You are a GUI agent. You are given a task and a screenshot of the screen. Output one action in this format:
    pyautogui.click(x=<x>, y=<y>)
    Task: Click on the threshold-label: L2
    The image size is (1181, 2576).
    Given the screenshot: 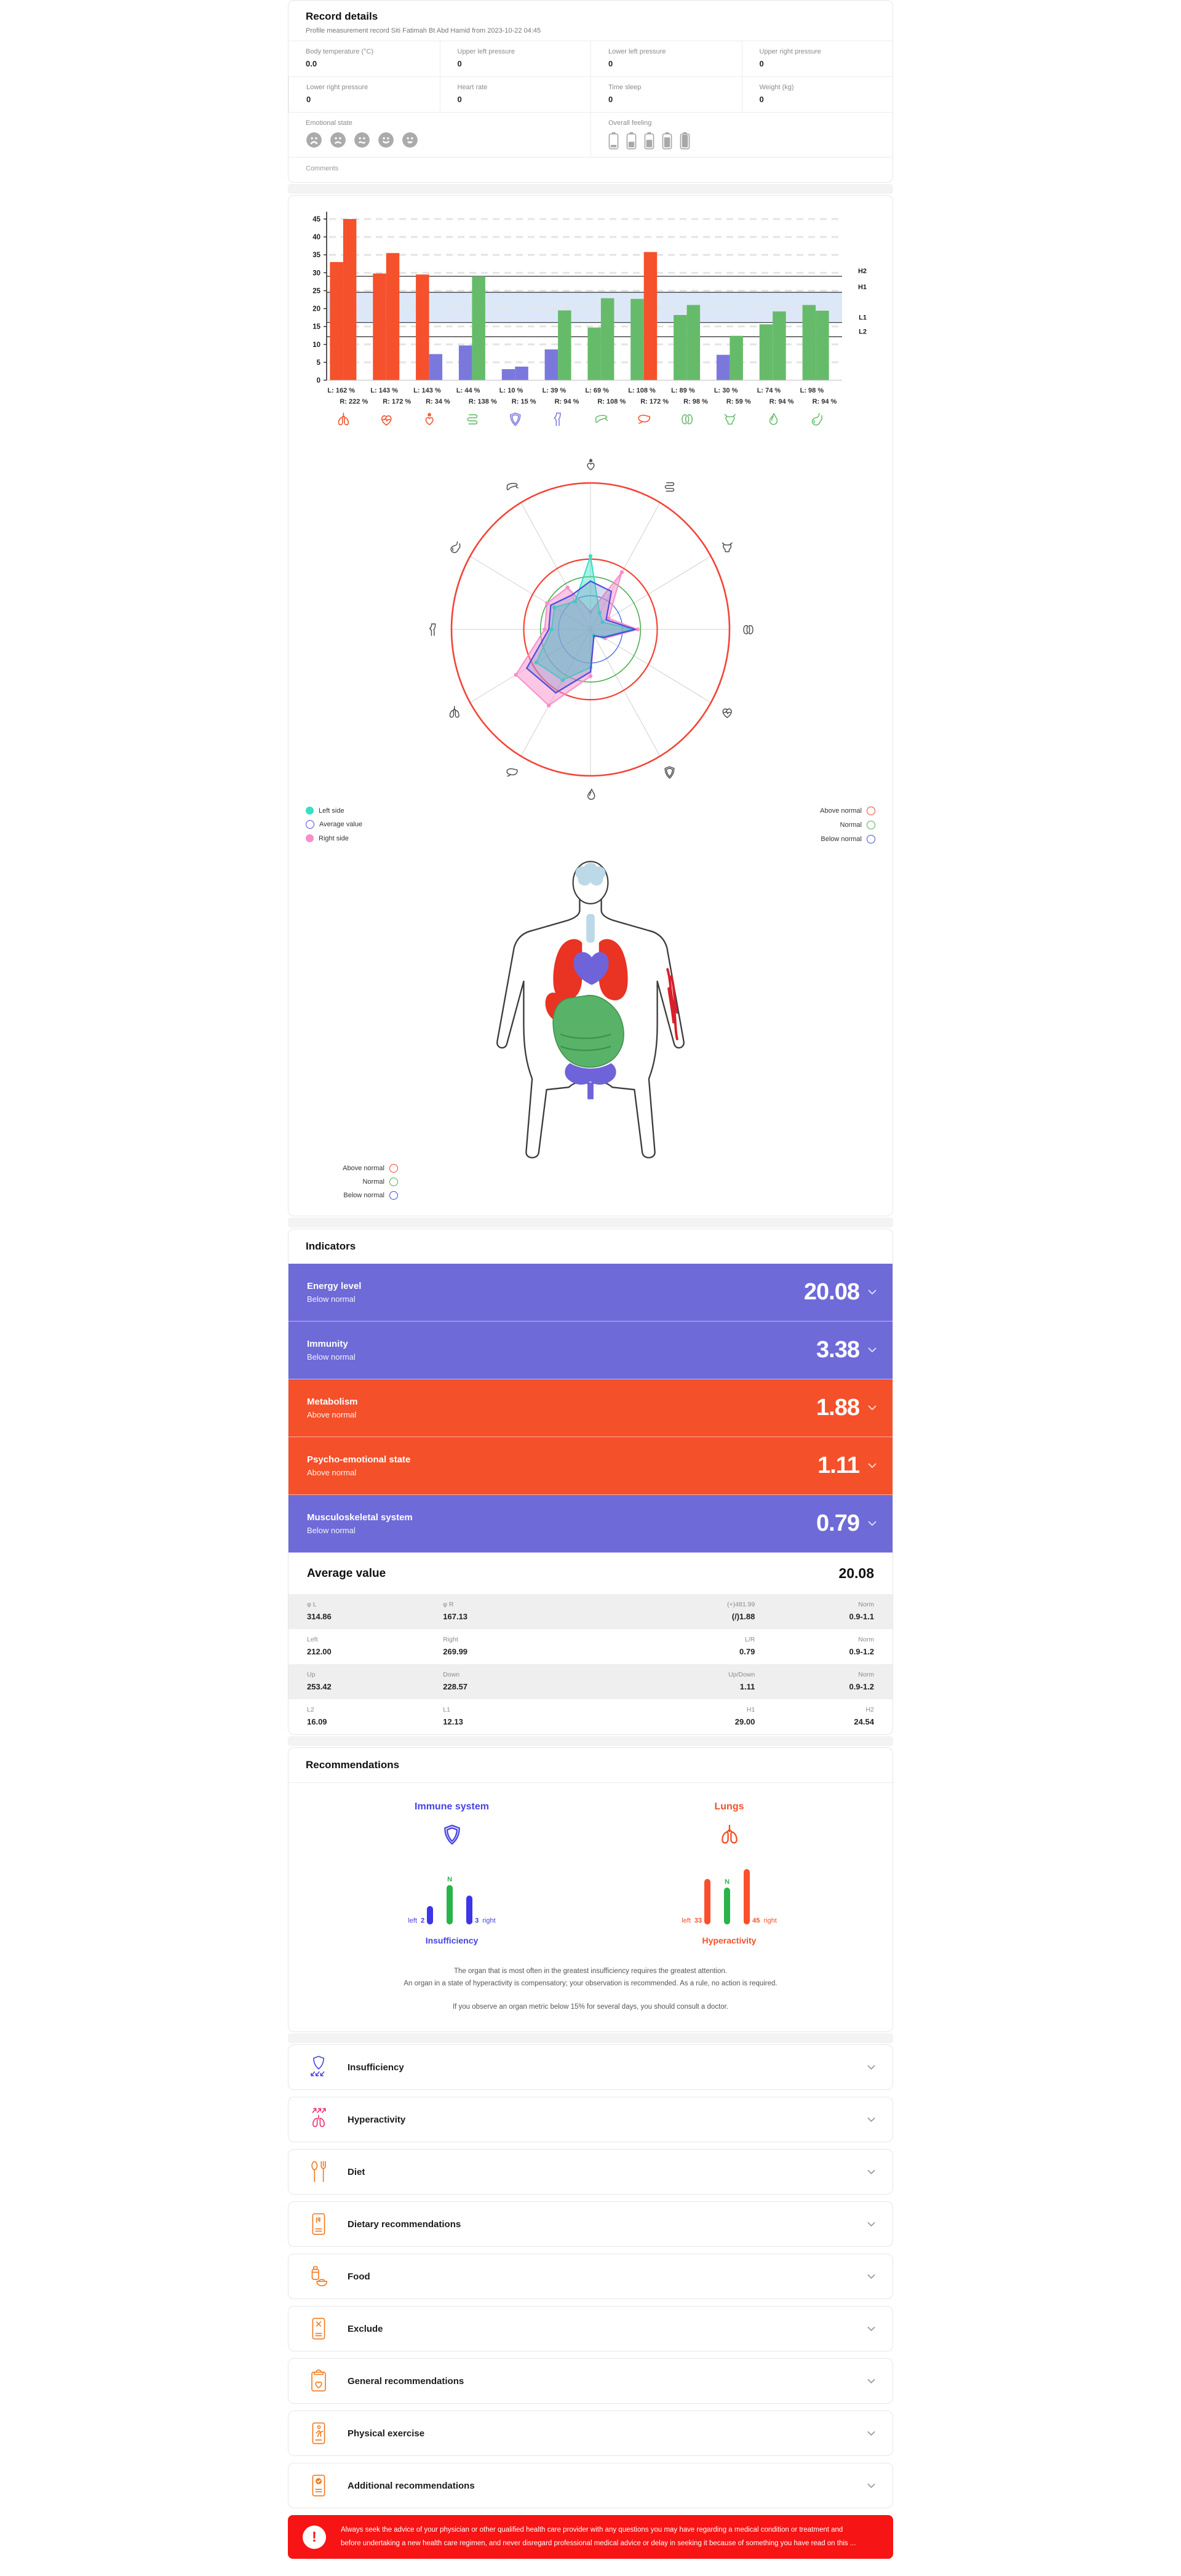 What is the action you would take?
    pyautogui.click(x=863, y=331)
    